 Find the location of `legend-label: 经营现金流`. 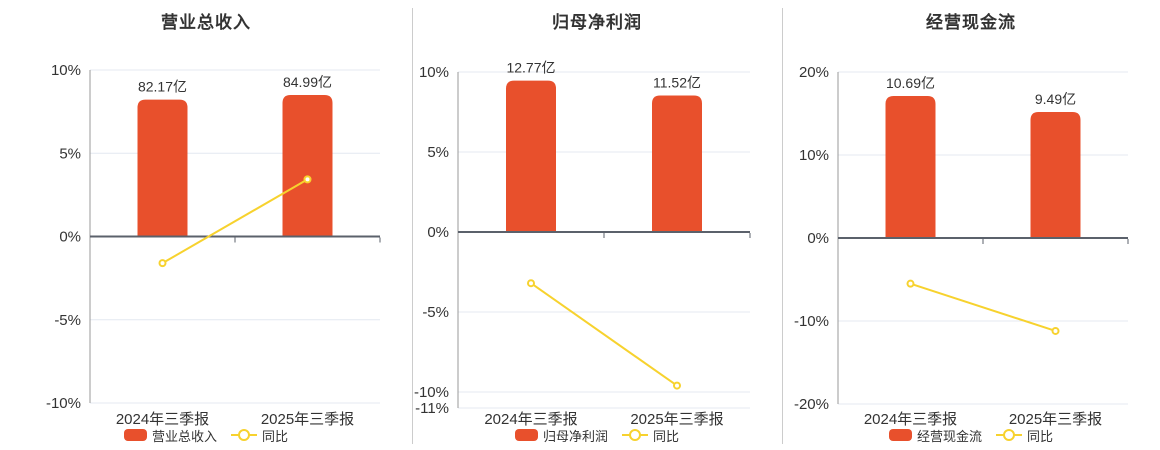

legend-label: 经营现金流 is located at coordinates (949, 436).